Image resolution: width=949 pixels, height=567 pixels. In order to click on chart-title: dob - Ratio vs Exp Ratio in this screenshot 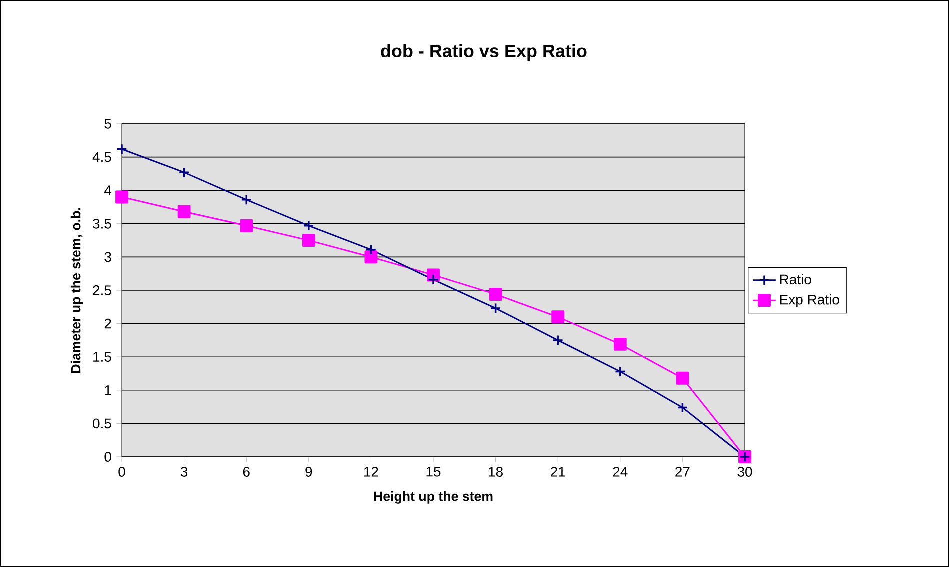, I will do `click(484, 53)`.